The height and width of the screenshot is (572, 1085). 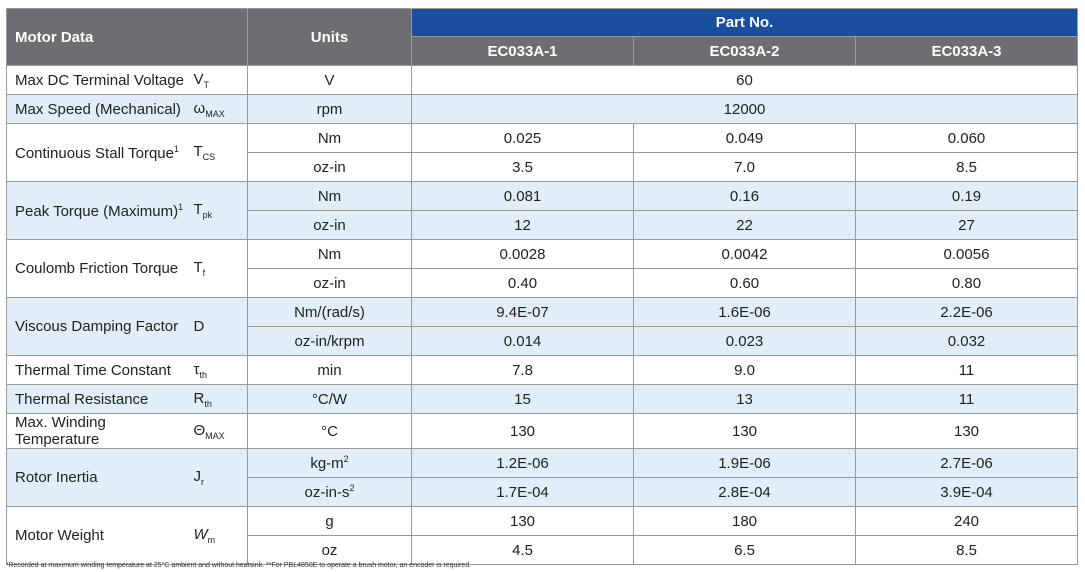 I want to click on value-cell: 0.0056, so click(x=966, y=254).